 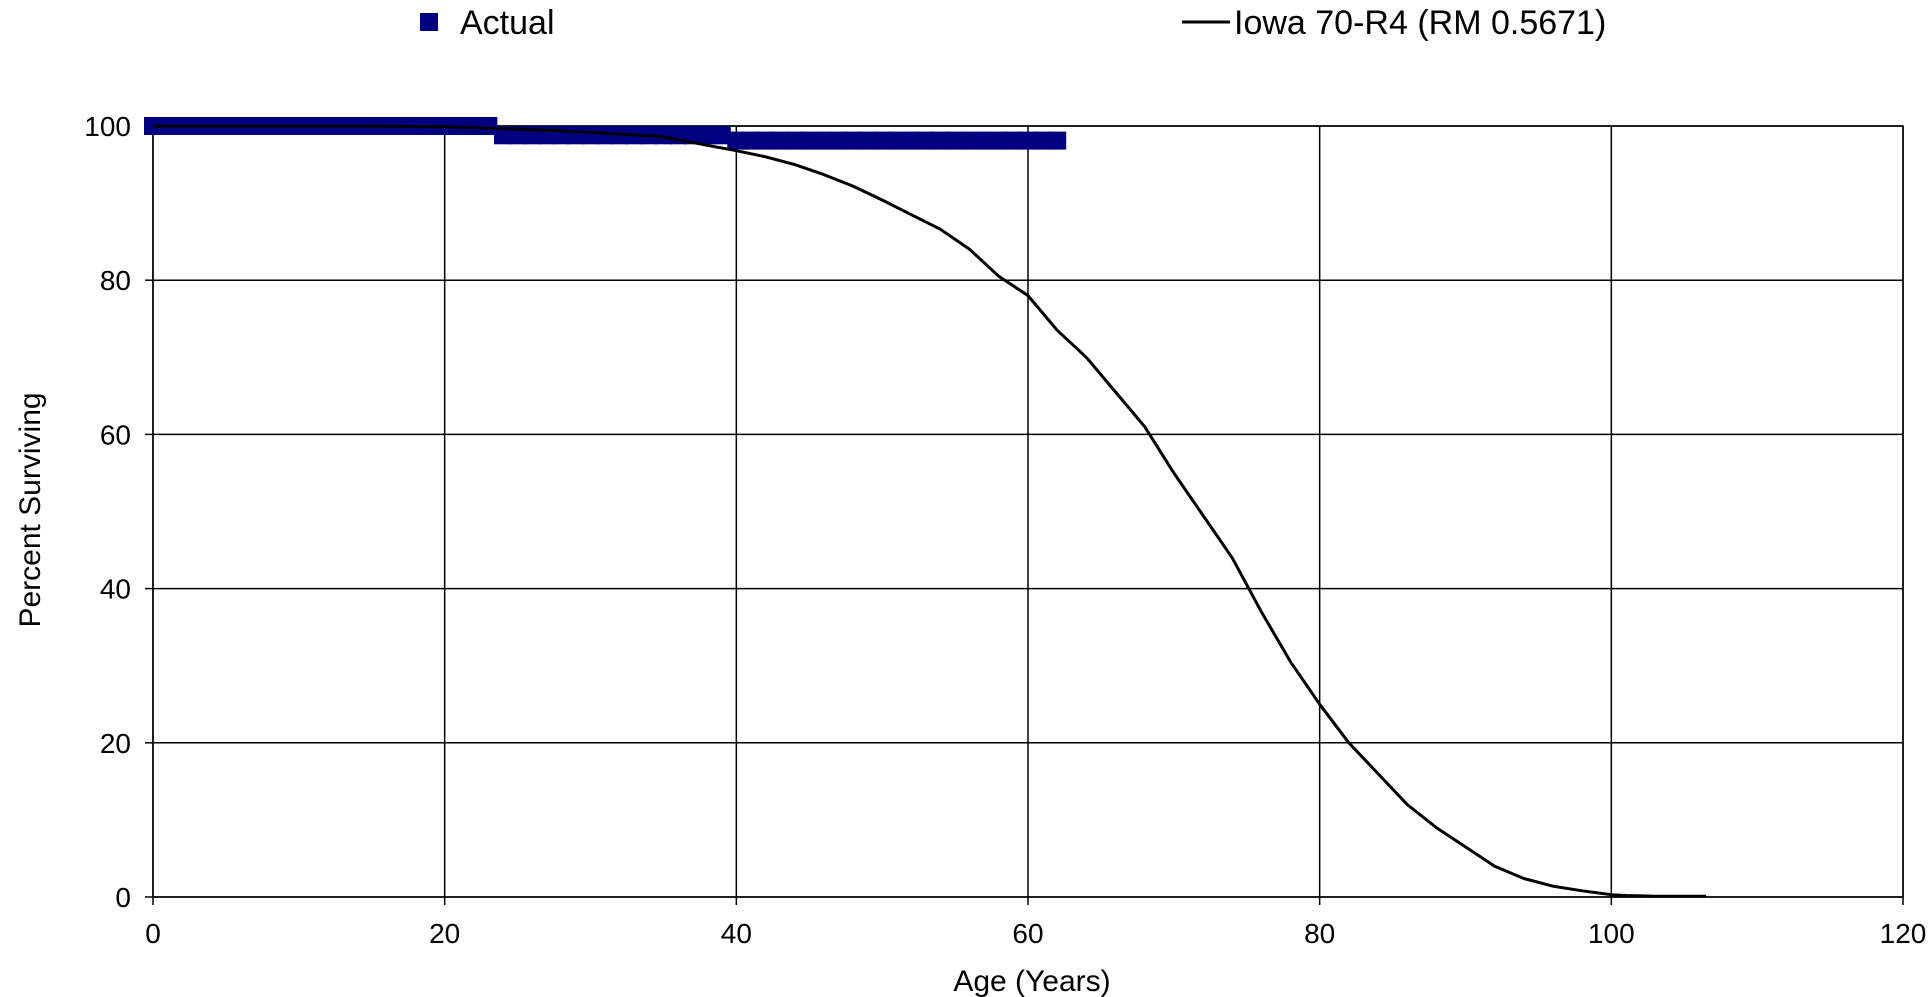 I want to click on x-tick-label: 120, so click(x=1903, y=933).